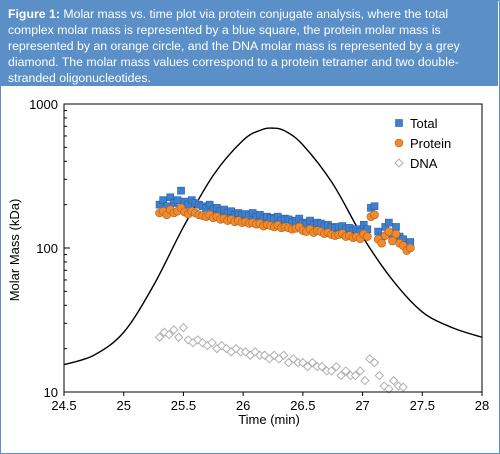 Image resolution: width=500 pixels, height=454 pixels. What do you see at coordinates (269, 419) in the screenshot?
I see `x-axis-label: Time (min)` at bounding box center [269, 419].